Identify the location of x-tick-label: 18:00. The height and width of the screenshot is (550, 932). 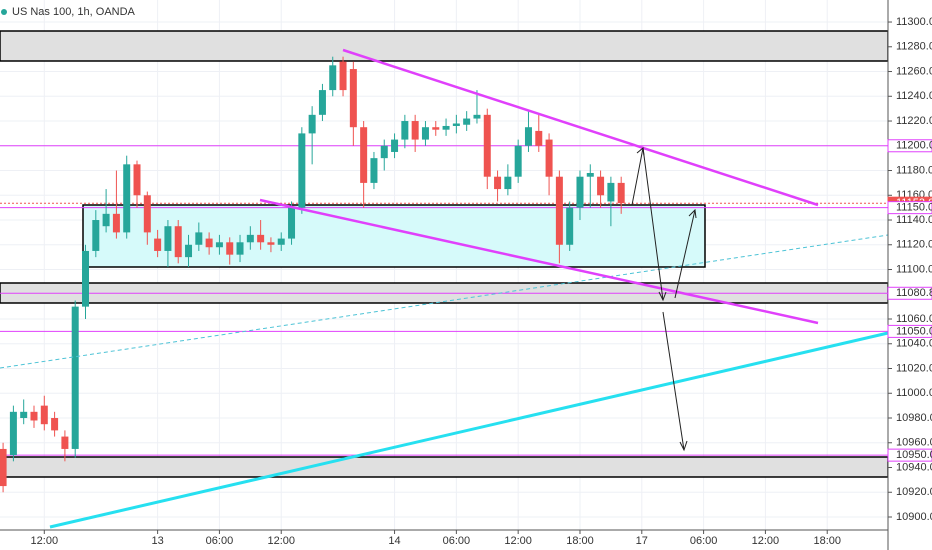
(580, 541).